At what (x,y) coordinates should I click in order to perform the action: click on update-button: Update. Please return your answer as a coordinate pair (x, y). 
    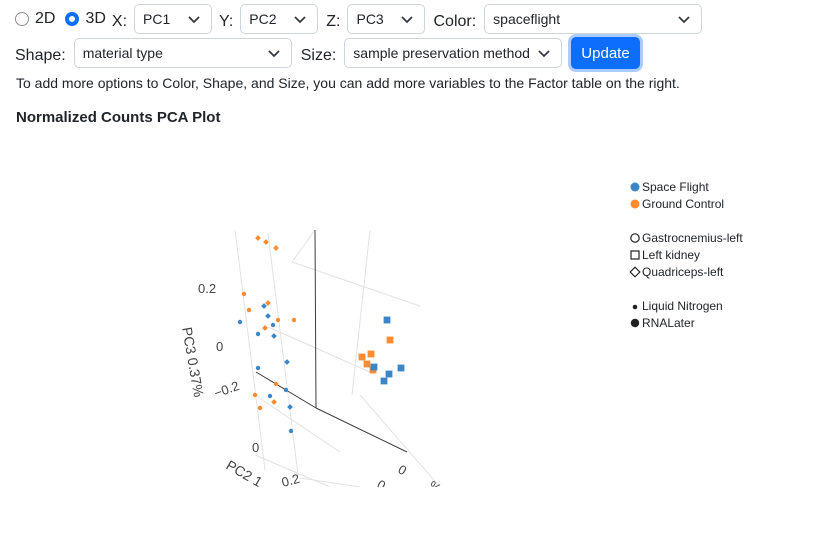
    Looking at the image, I should click on (605, 53).